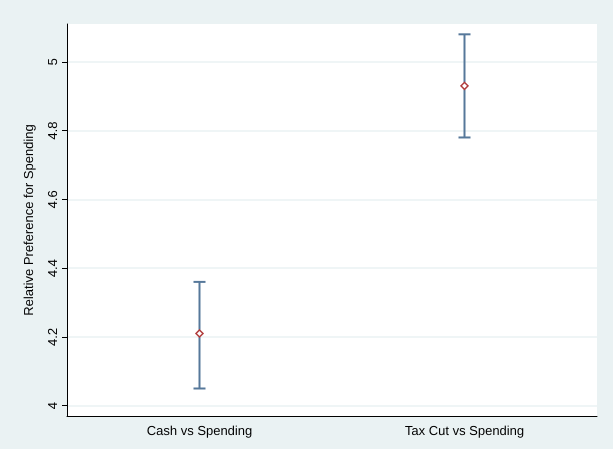  Describe the element at coordinates (52, 62) in the screenshot. I see `y-tick-label: 5` at that location.